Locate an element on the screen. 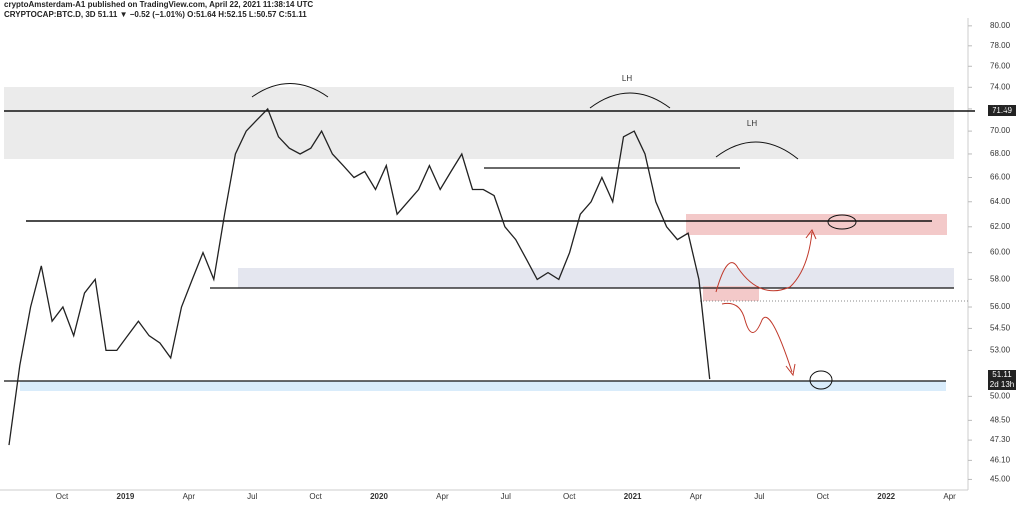 This screenshot has width=1024, height=517. x-tick-label: 2019 is located at coordinates (126, 496).